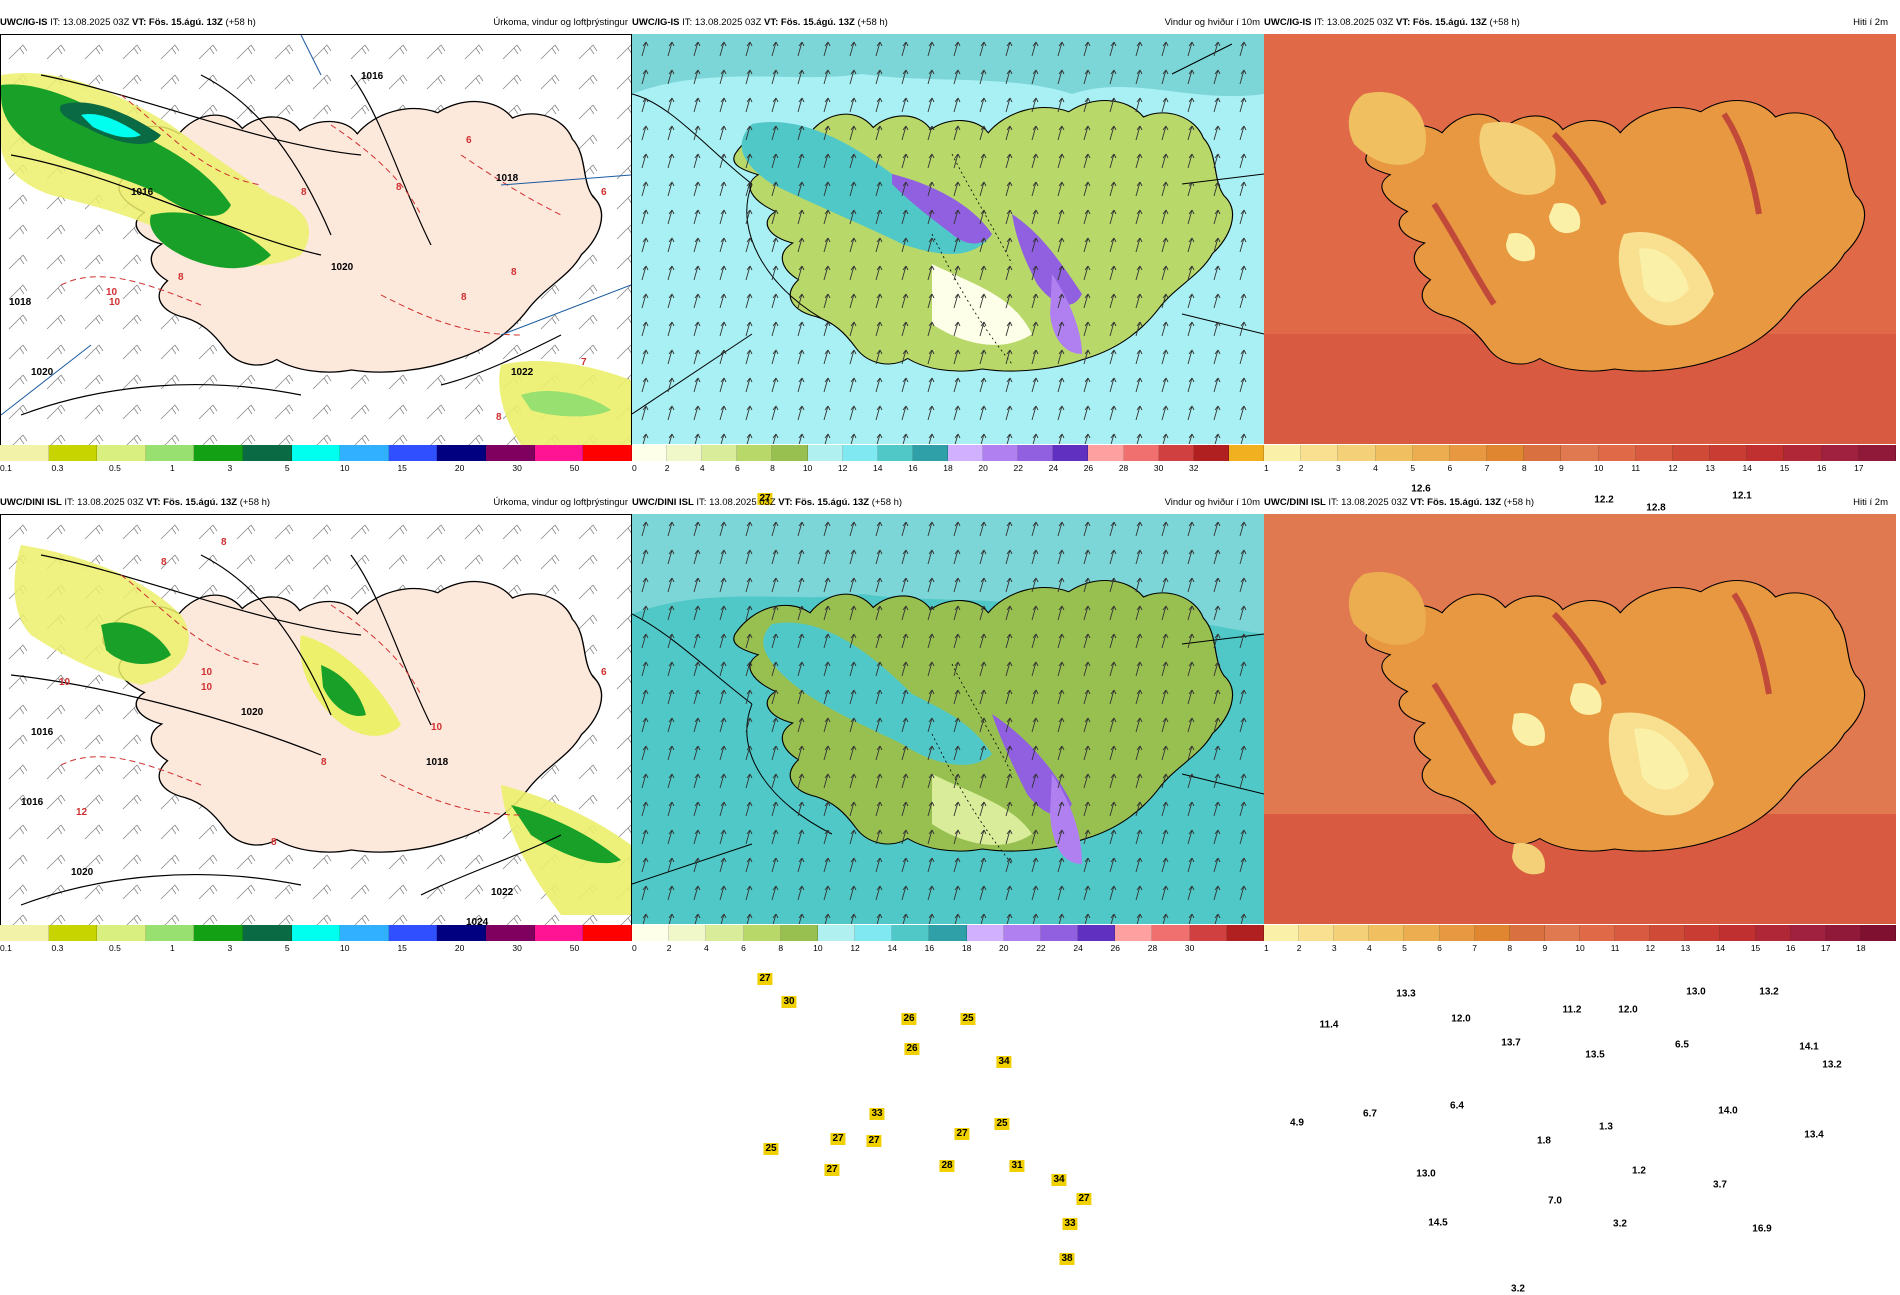 Image resolution: width=1900 pixels, height=1295 pixels. I want to click on precip-colorbar, so click(316, 453).